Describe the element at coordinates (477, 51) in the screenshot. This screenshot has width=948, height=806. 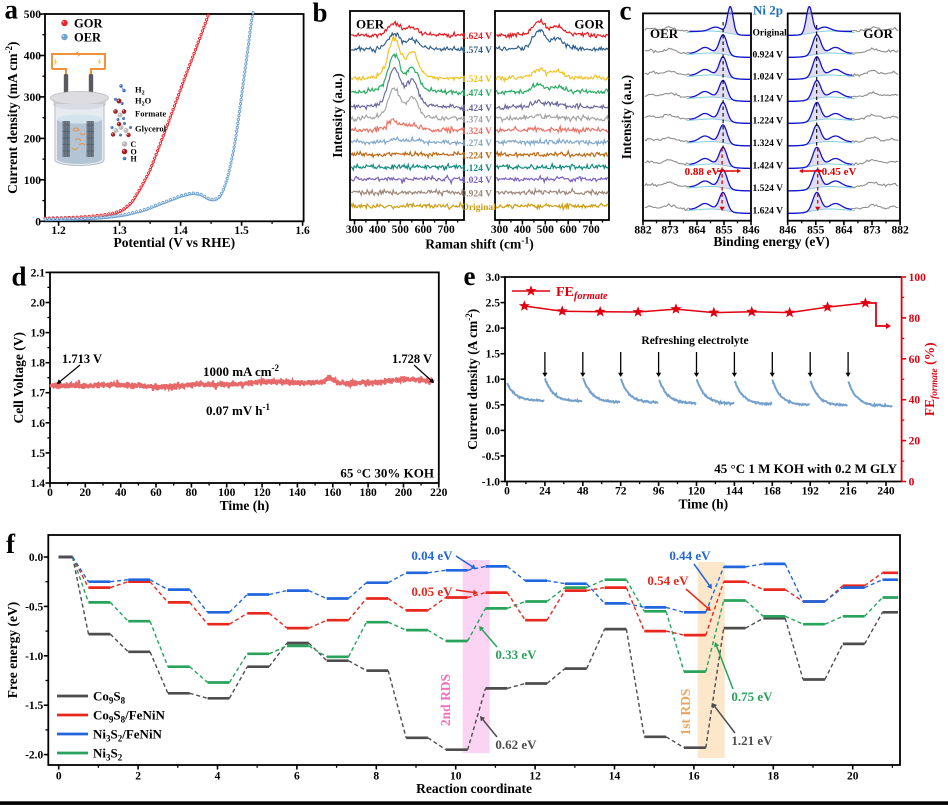
I see `svg-text: 1.574 V` at that location.